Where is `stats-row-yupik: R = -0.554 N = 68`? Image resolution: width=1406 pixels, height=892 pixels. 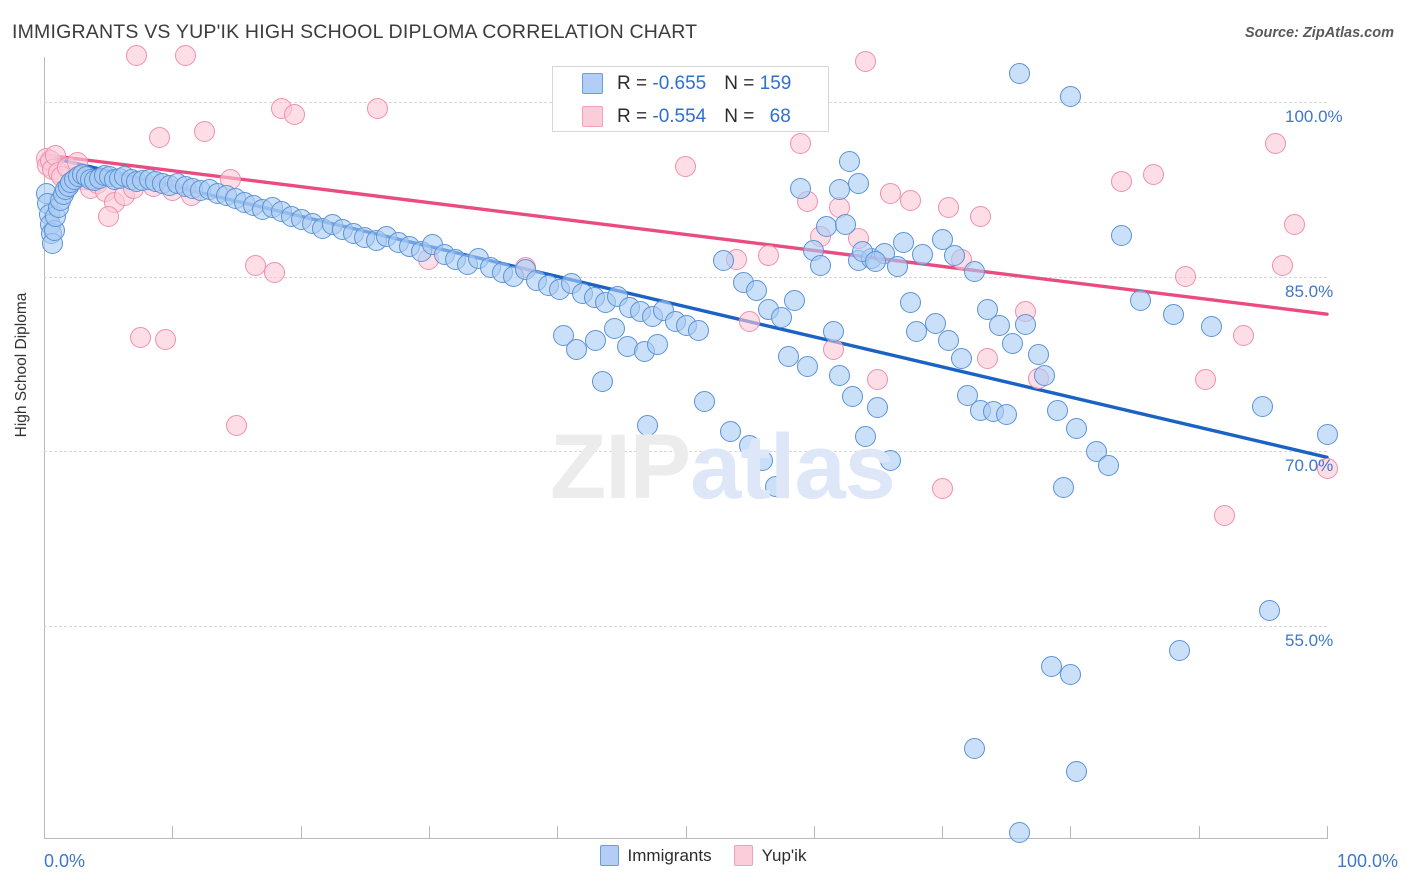 stats-row-yupik: R = -0.554 N = 68 is located at coordinates (690, 116).